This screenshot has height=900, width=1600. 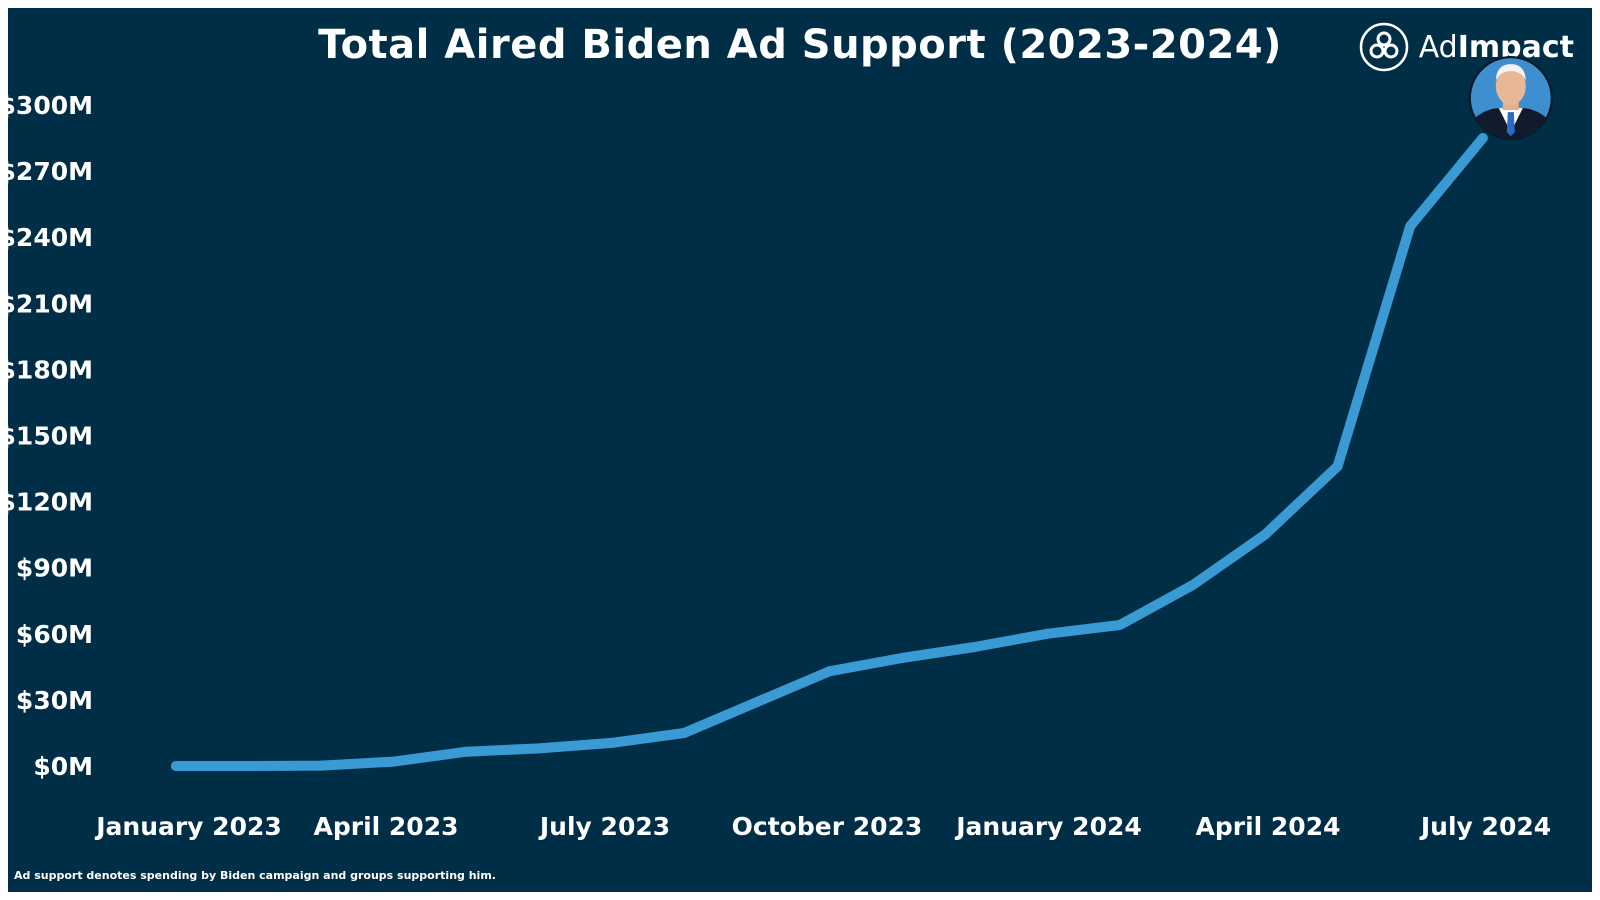 I want to click on x-tick-label: July 2023, so click(x=604, y=826).